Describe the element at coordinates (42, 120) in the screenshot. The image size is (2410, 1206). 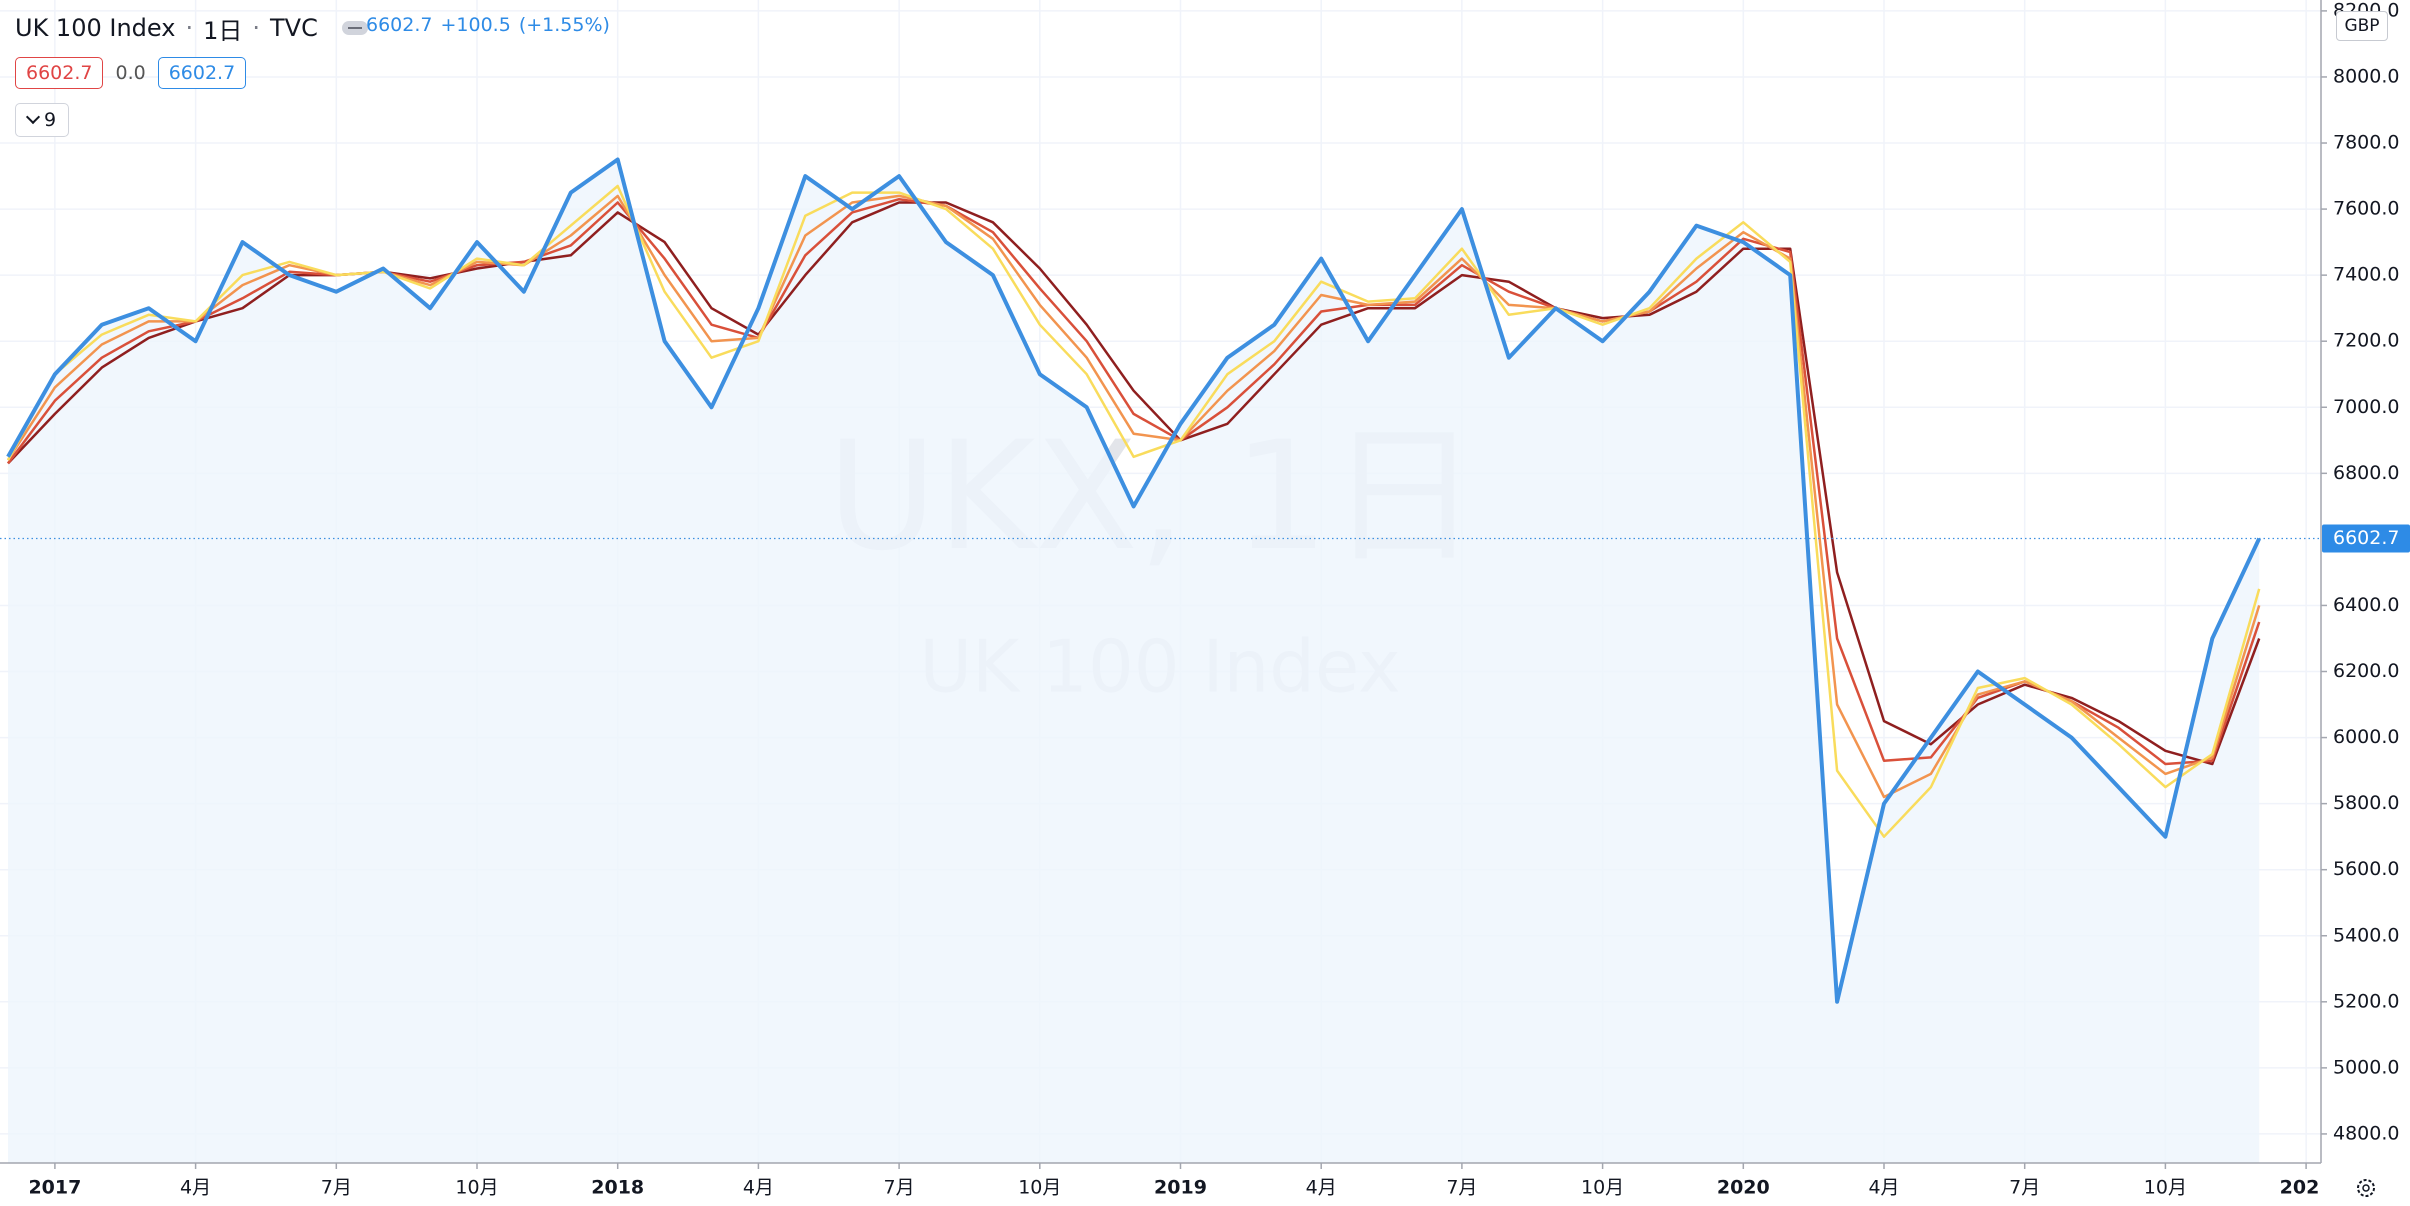
I see `indicator-toggle: 9` at that location.